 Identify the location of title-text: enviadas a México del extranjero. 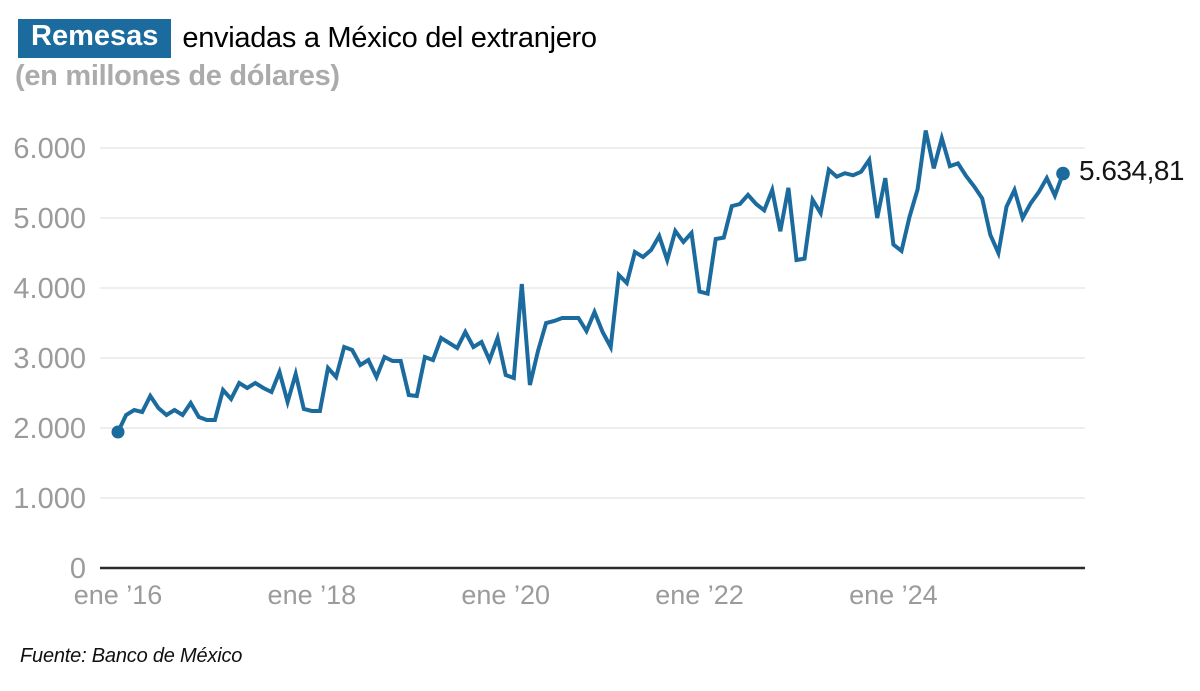
(389, 37).